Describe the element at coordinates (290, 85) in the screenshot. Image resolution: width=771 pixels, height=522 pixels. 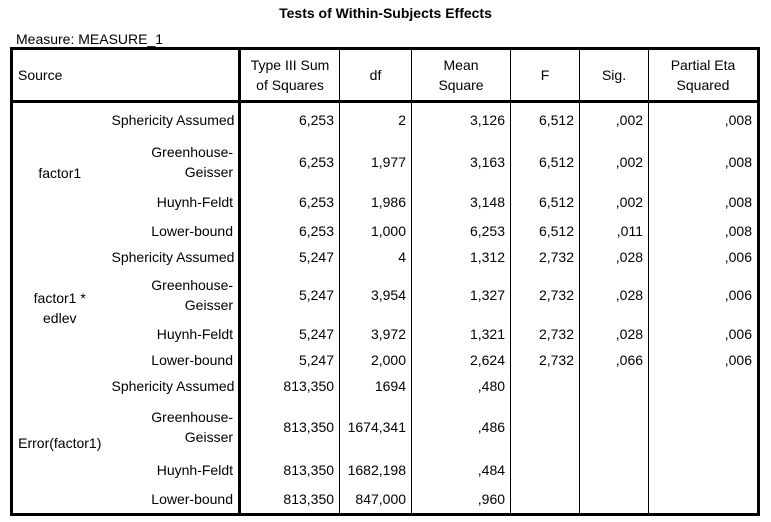
I see `header-ss-line2: of Squares` at that location.